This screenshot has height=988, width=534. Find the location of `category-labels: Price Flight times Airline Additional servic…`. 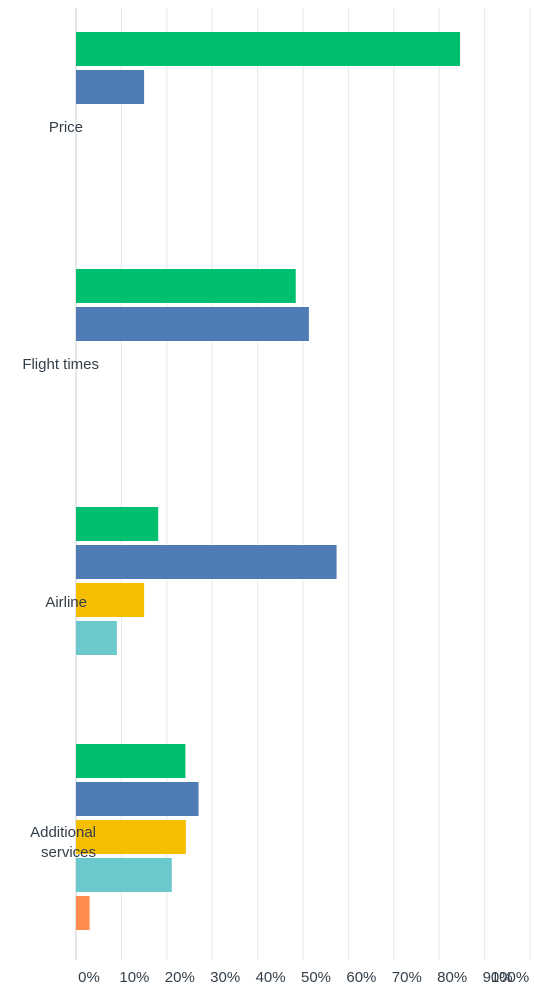

category-labels: Price Flight times Airline Additional servic… is located at coordinates (60, 490).